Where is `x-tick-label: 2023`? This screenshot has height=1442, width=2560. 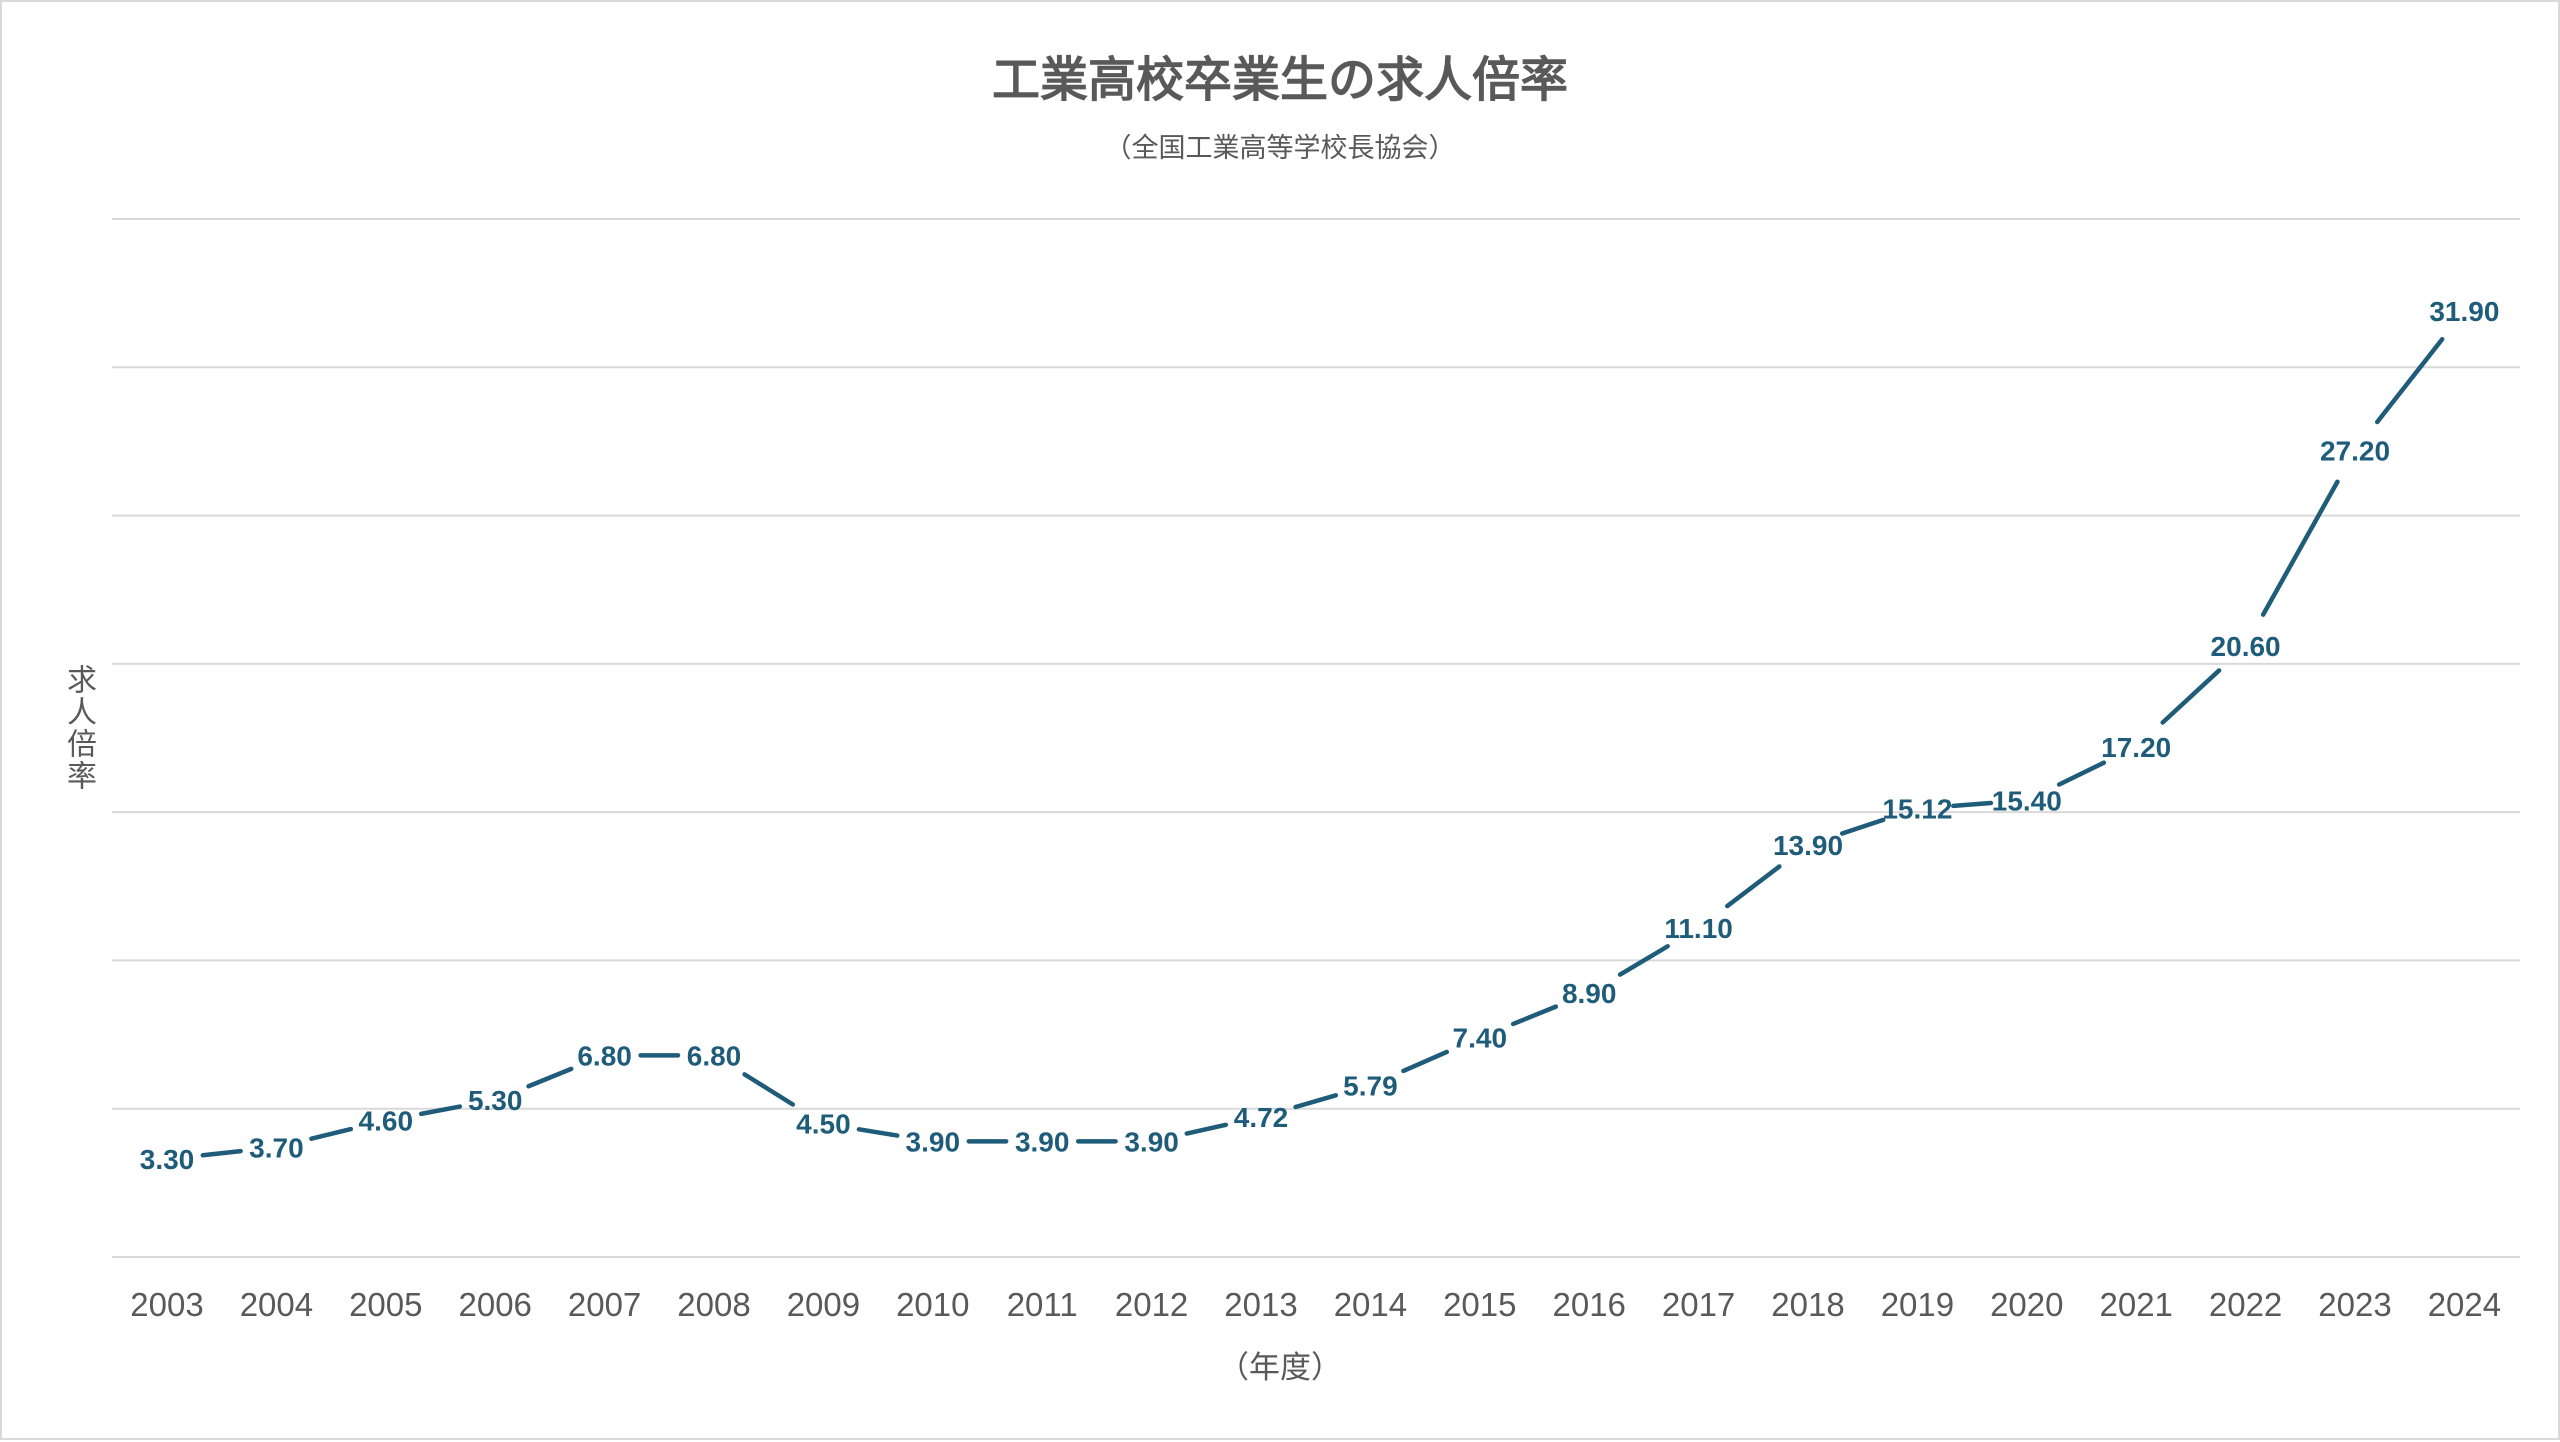 x-tick-label: 2023 is located at coordinates (2354, 1304).